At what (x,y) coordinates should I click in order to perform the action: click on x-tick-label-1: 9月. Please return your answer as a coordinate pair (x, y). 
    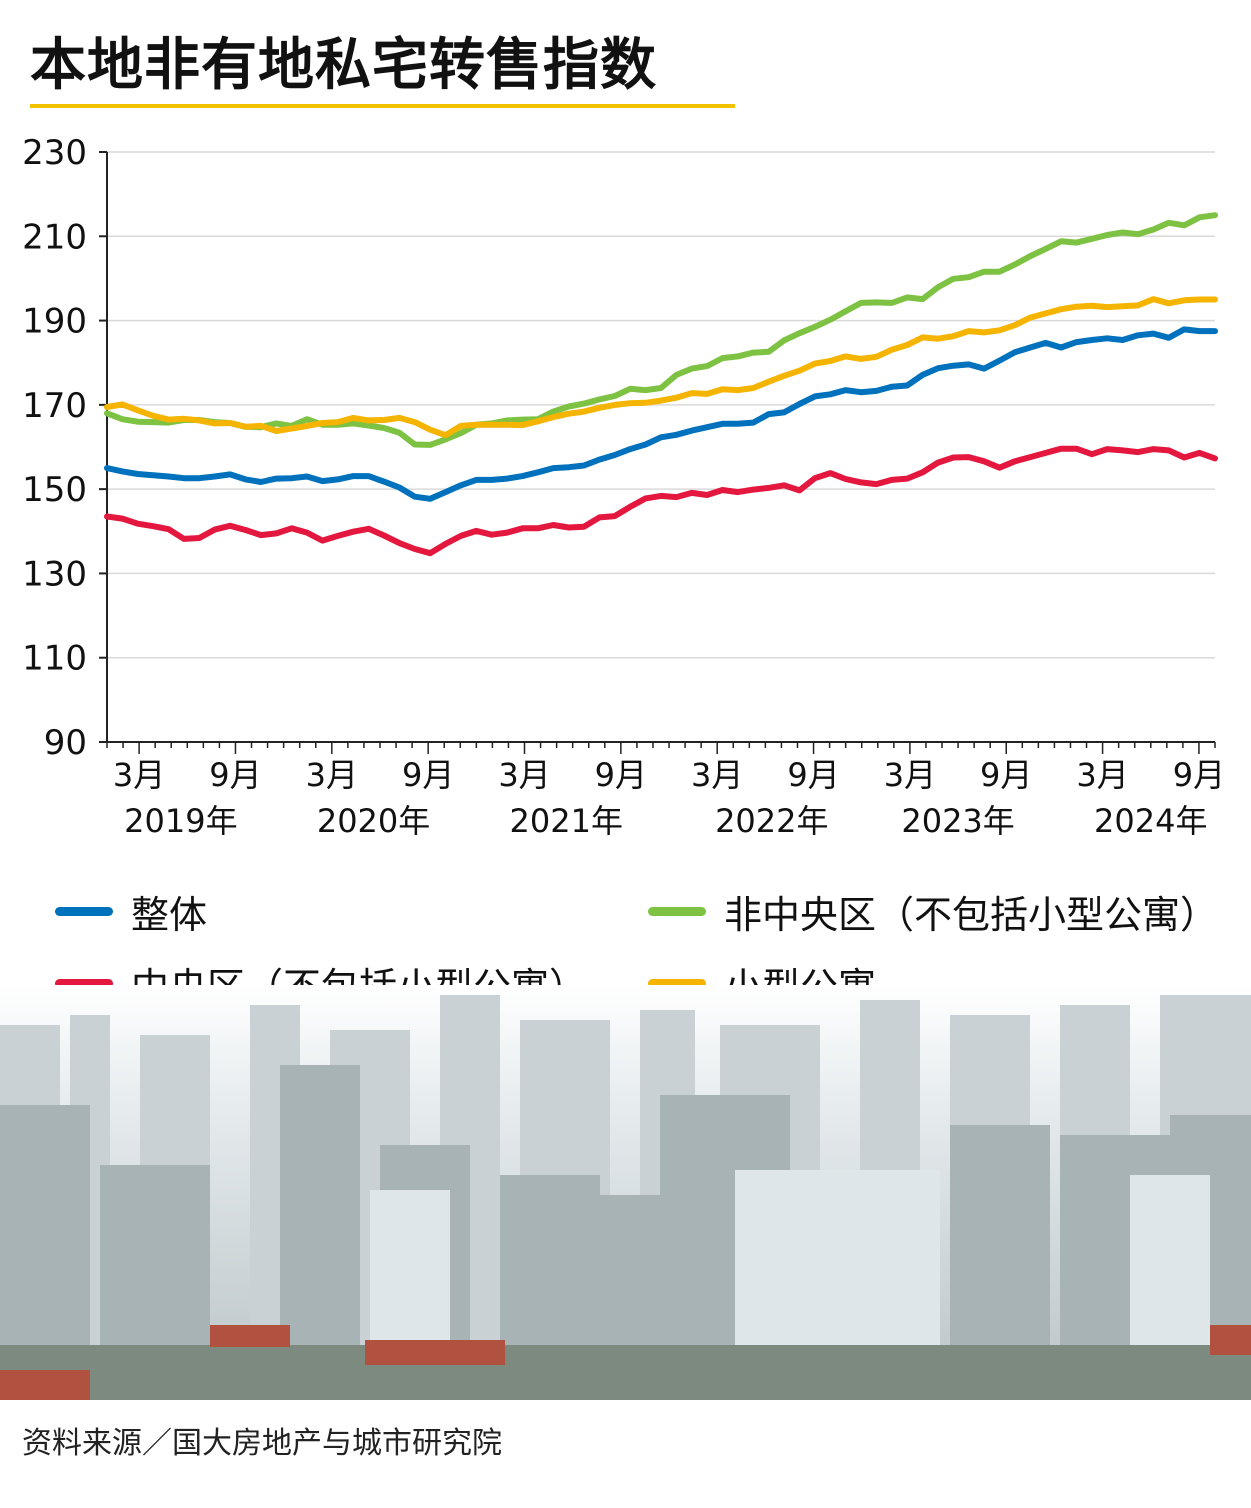
    Looking at the image, I should click on (235, 775).